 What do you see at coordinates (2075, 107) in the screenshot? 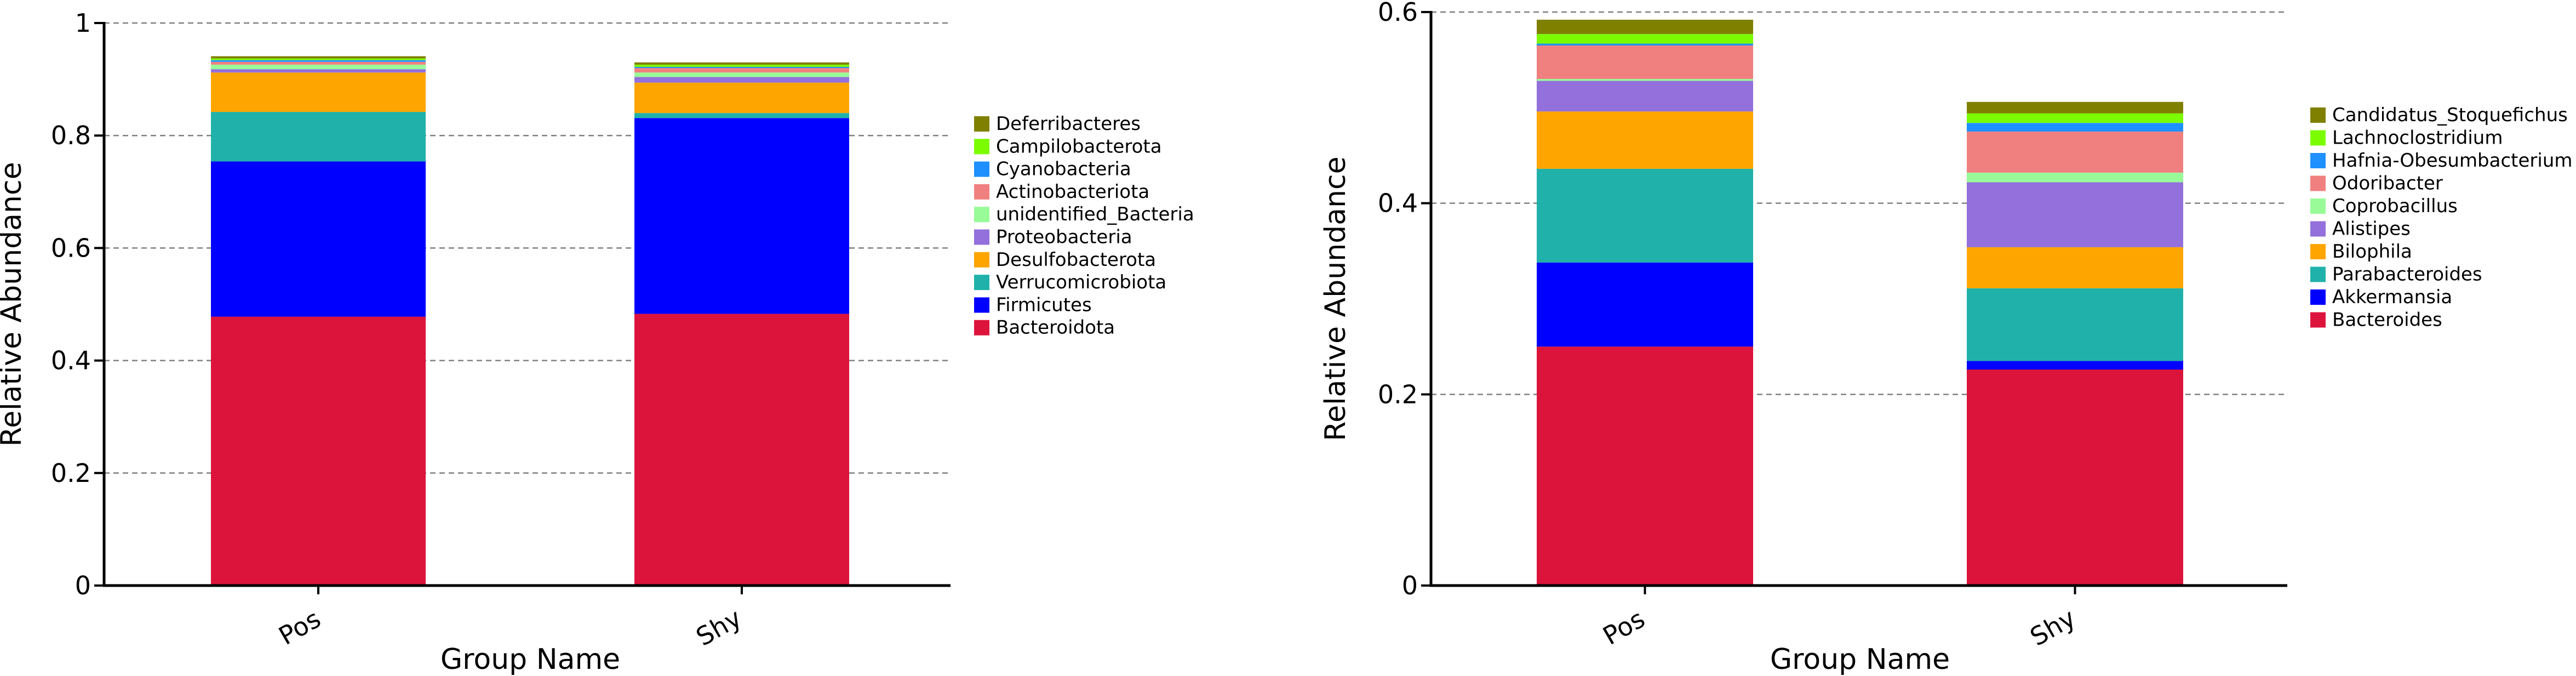
I see `bar-segment-shy-candidatus-stoquefichus` at bounding box center [2075, 107].